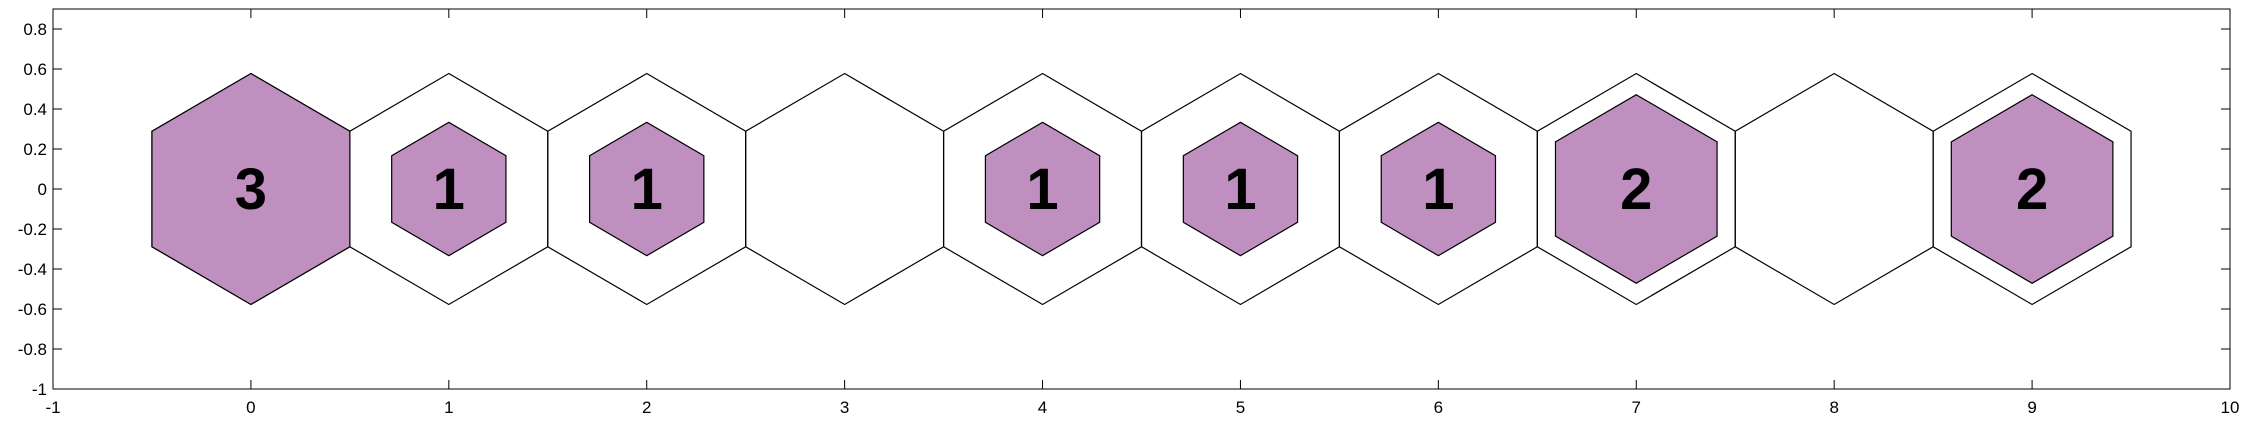  What do you see at coordinates (32, 349) in the screenshot?
I see `y-tick-label-1: -0.8` at bounding box center [32, 349].